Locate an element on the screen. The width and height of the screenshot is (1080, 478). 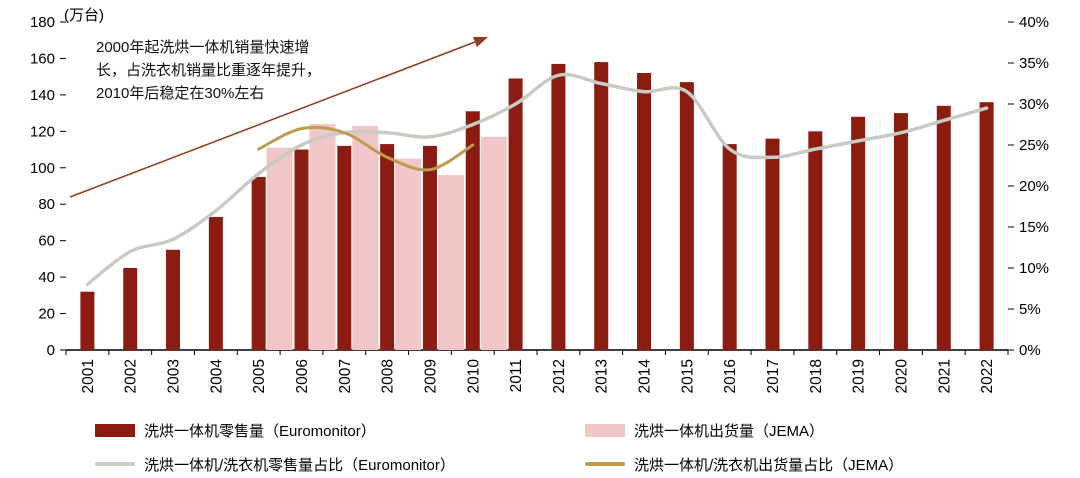
x-axis-year-label: 2012 is located at coordinates (559, 376).